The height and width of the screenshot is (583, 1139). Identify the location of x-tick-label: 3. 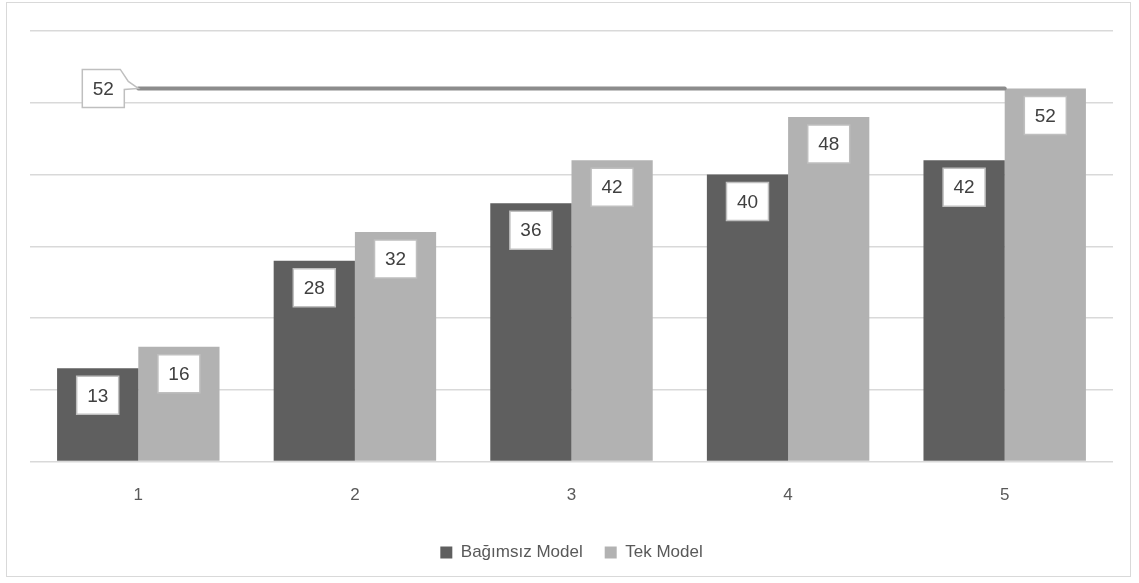
(571, 495).